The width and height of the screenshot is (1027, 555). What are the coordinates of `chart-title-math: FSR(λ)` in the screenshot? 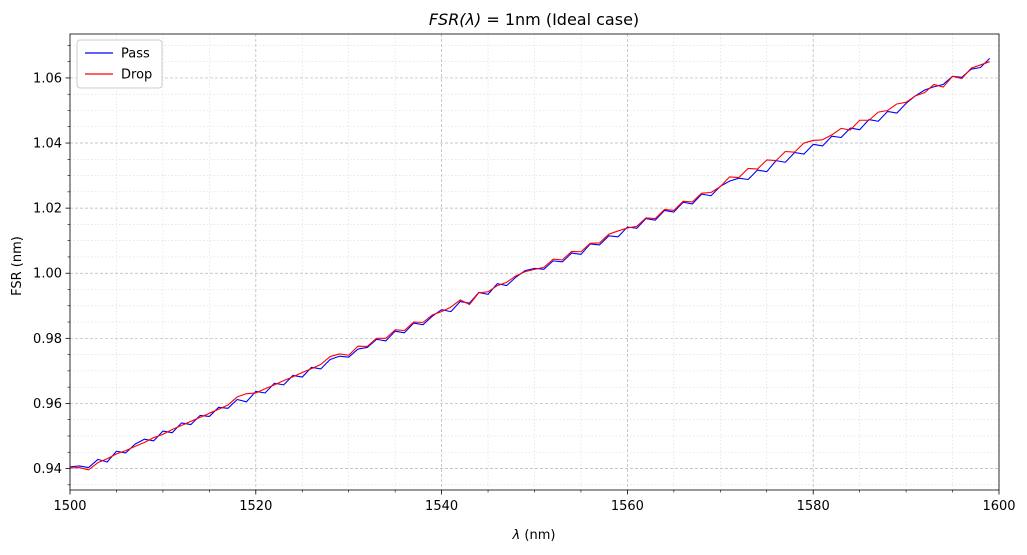 It's located at (455, 19).